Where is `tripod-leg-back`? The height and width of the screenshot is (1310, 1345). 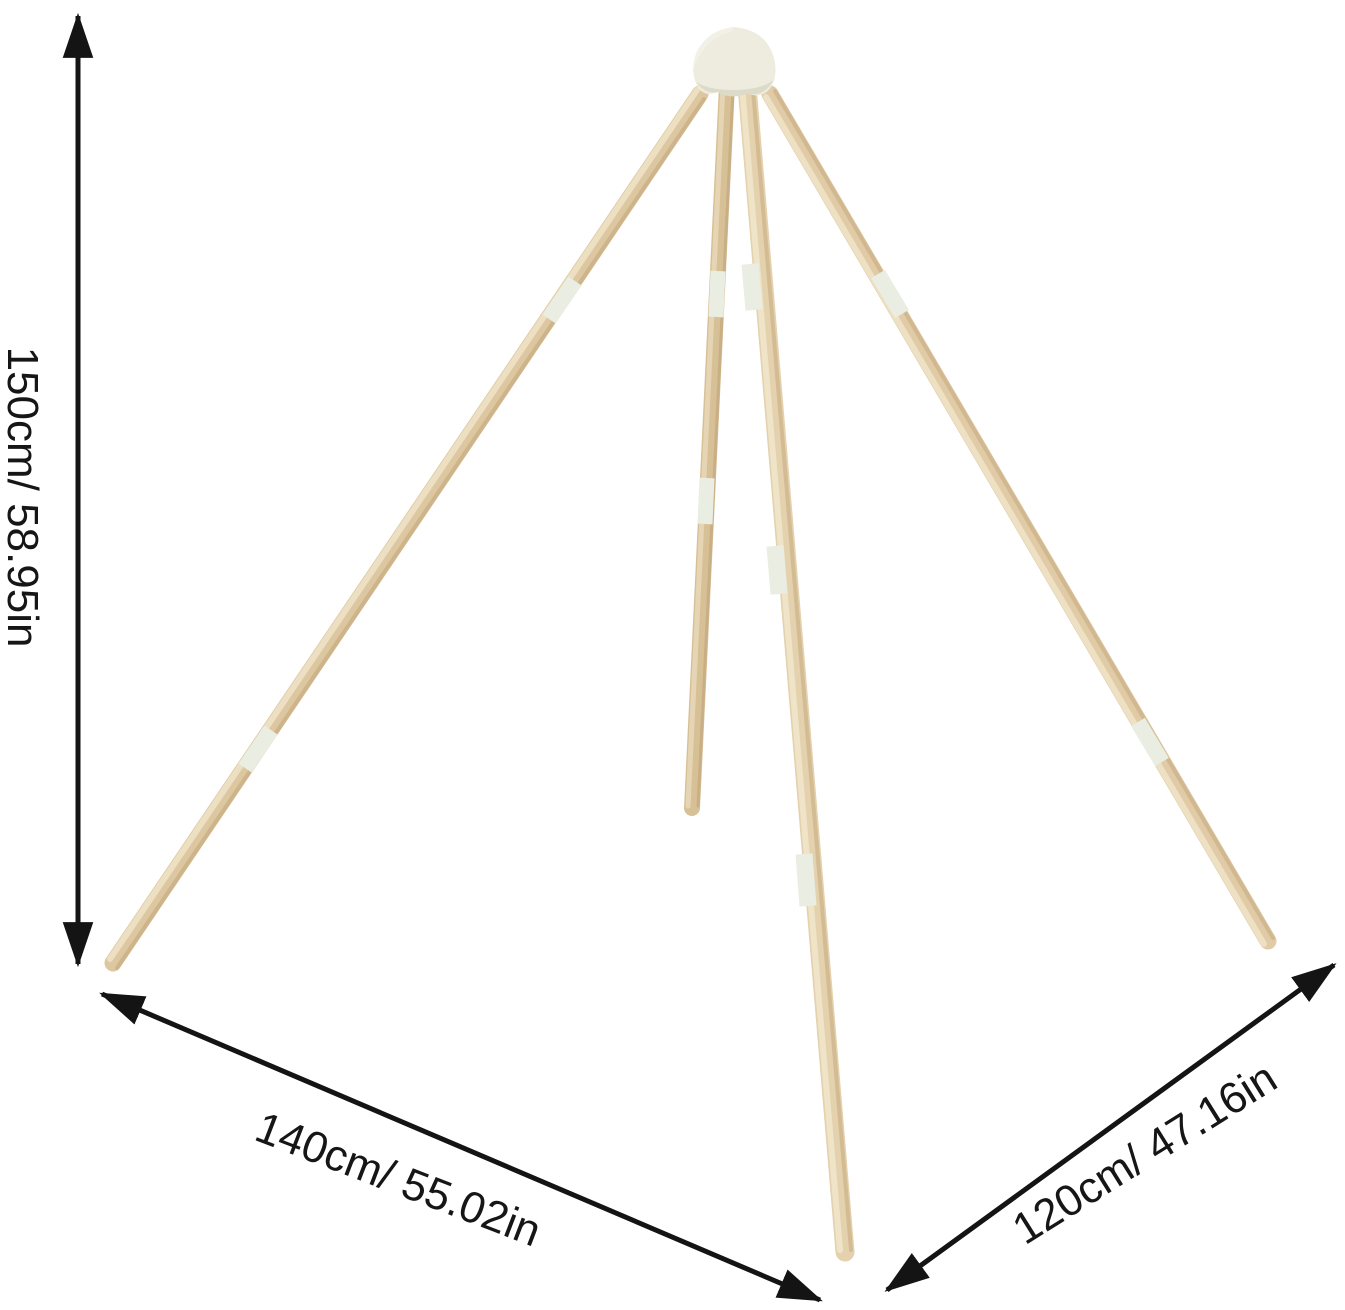
tripod-leg-back is located at coordinates (709, 446).